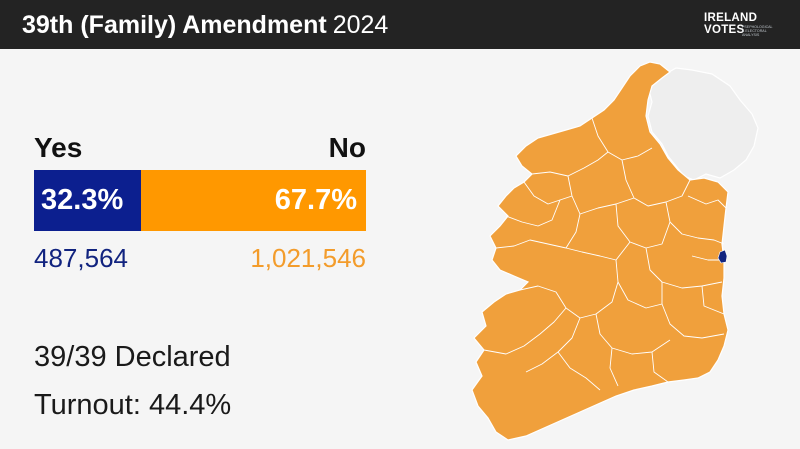 This screenshot has height=449, width=800. What do you see at coordinates (757, 31) in the screenshot?
I see `logo-tagline: Psephological & Electoral Analysis` at bounding box center [757, 31].